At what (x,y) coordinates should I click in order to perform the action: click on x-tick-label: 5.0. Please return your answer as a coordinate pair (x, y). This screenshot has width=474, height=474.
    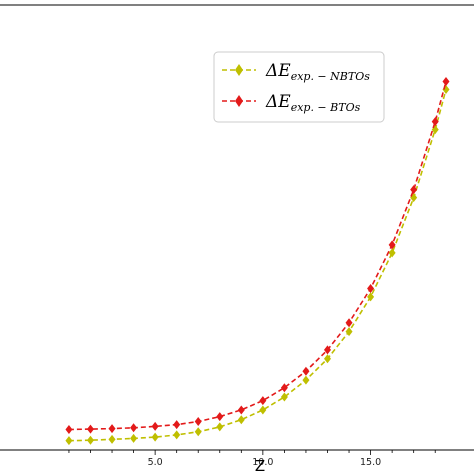
    Looking at the image, I should click on (155, 462).